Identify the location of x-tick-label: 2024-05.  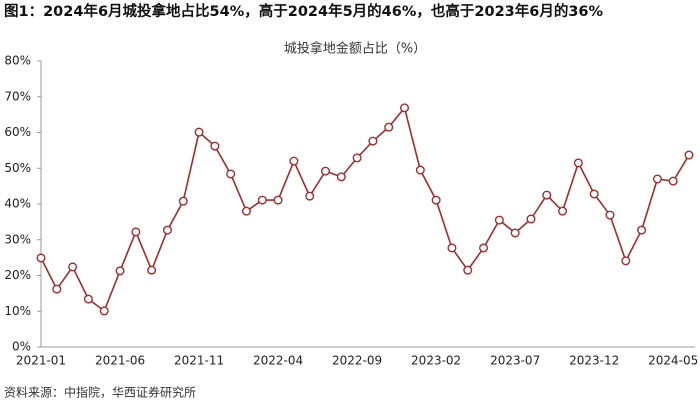
(673, 361).